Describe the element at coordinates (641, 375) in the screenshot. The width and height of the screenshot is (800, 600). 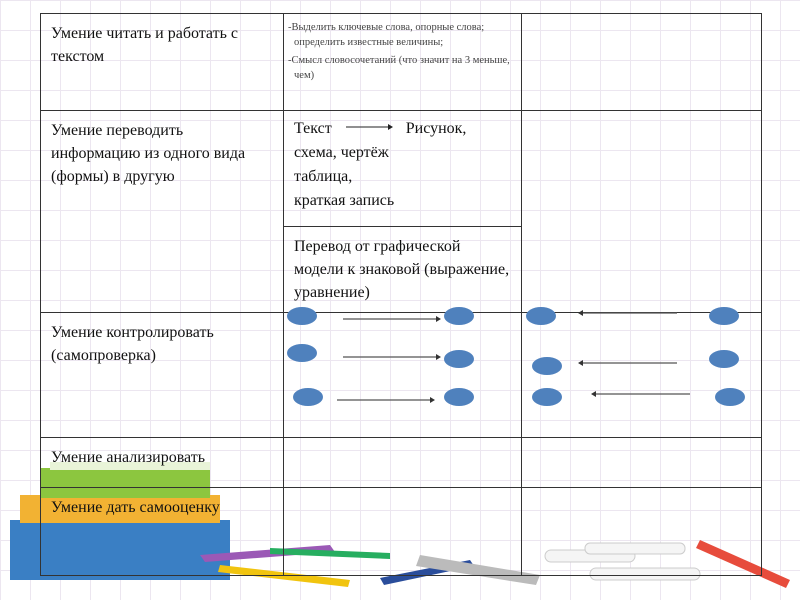
I see `diagram-cell-backward` at that location.